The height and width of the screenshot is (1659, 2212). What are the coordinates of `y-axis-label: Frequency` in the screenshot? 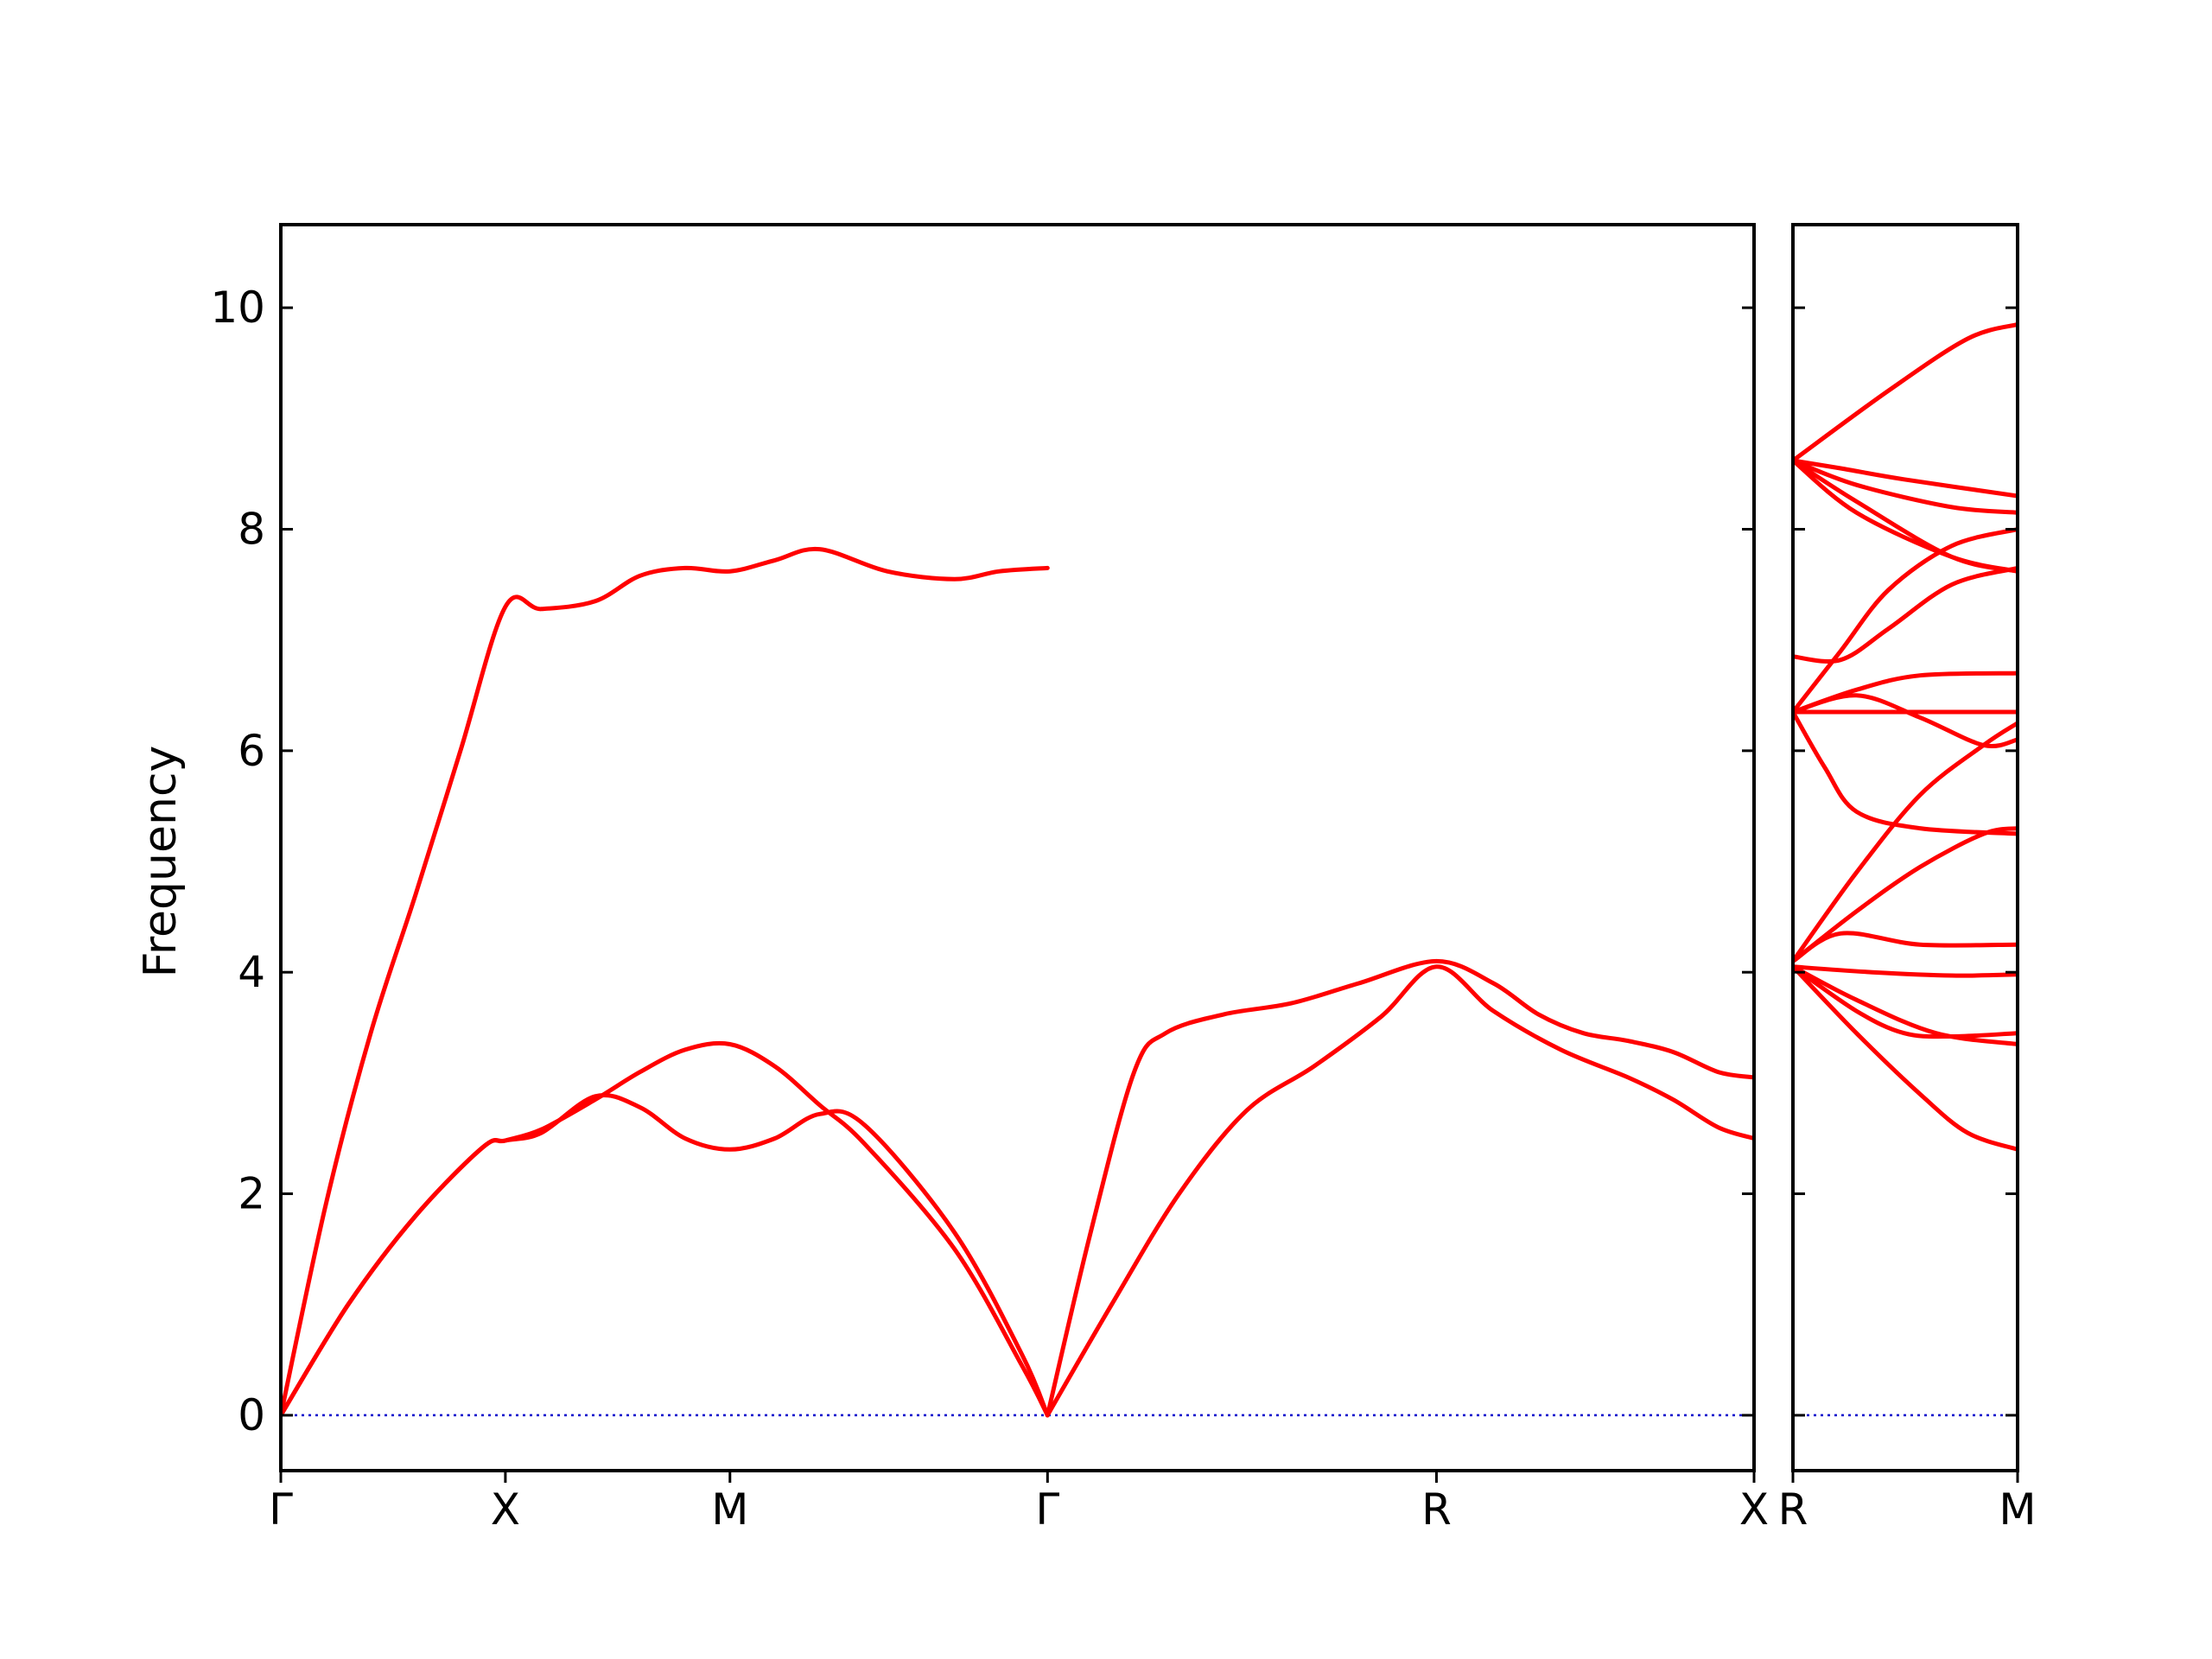 It's located at (161, 862).